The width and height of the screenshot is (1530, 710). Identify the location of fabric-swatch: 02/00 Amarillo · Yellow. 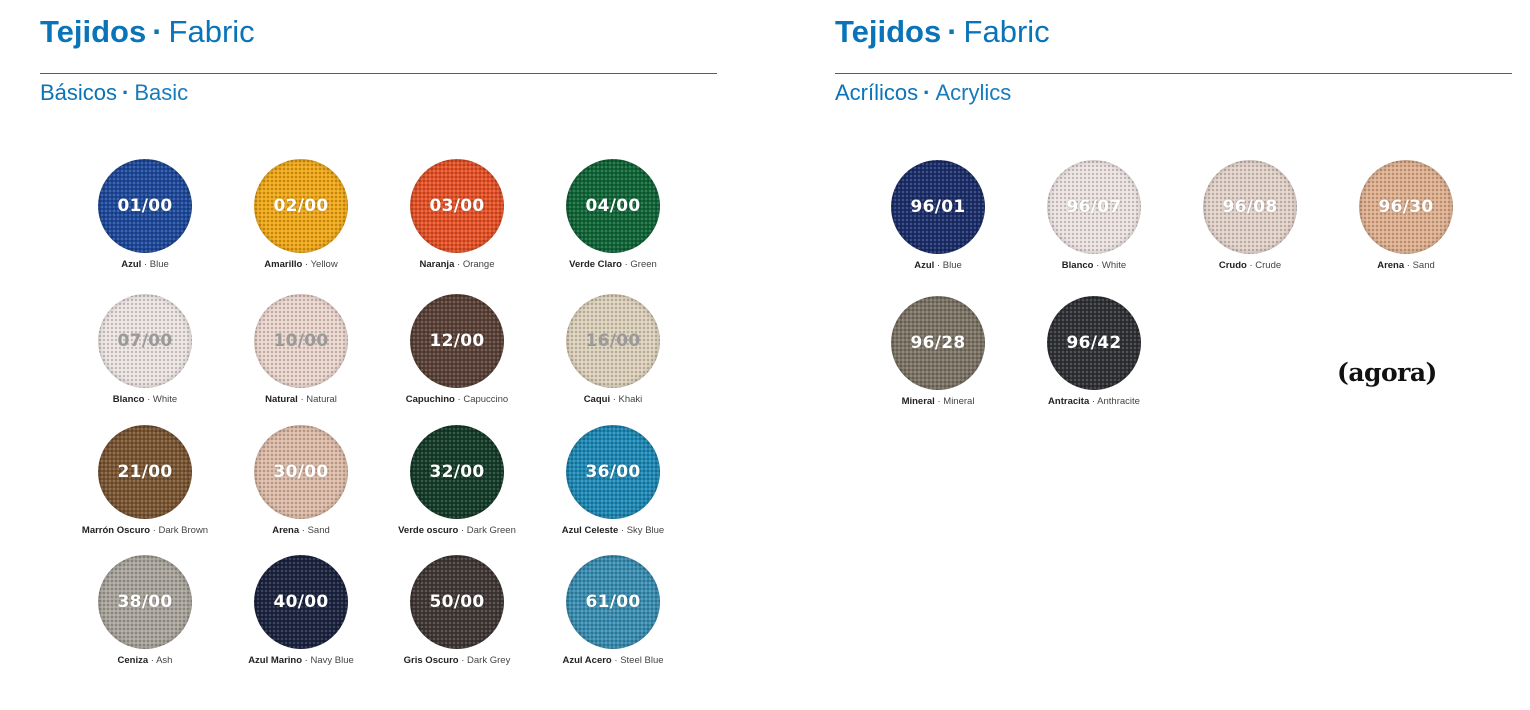
(301, 214).